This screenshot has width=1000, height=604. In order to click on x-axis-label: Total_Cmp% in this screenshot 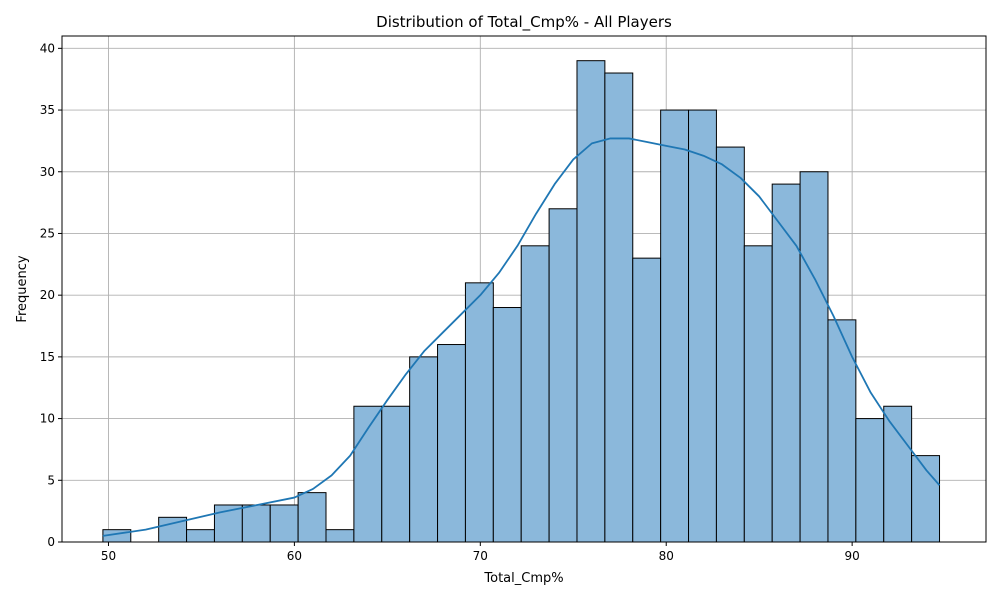, I will do `click(523, 578)`.